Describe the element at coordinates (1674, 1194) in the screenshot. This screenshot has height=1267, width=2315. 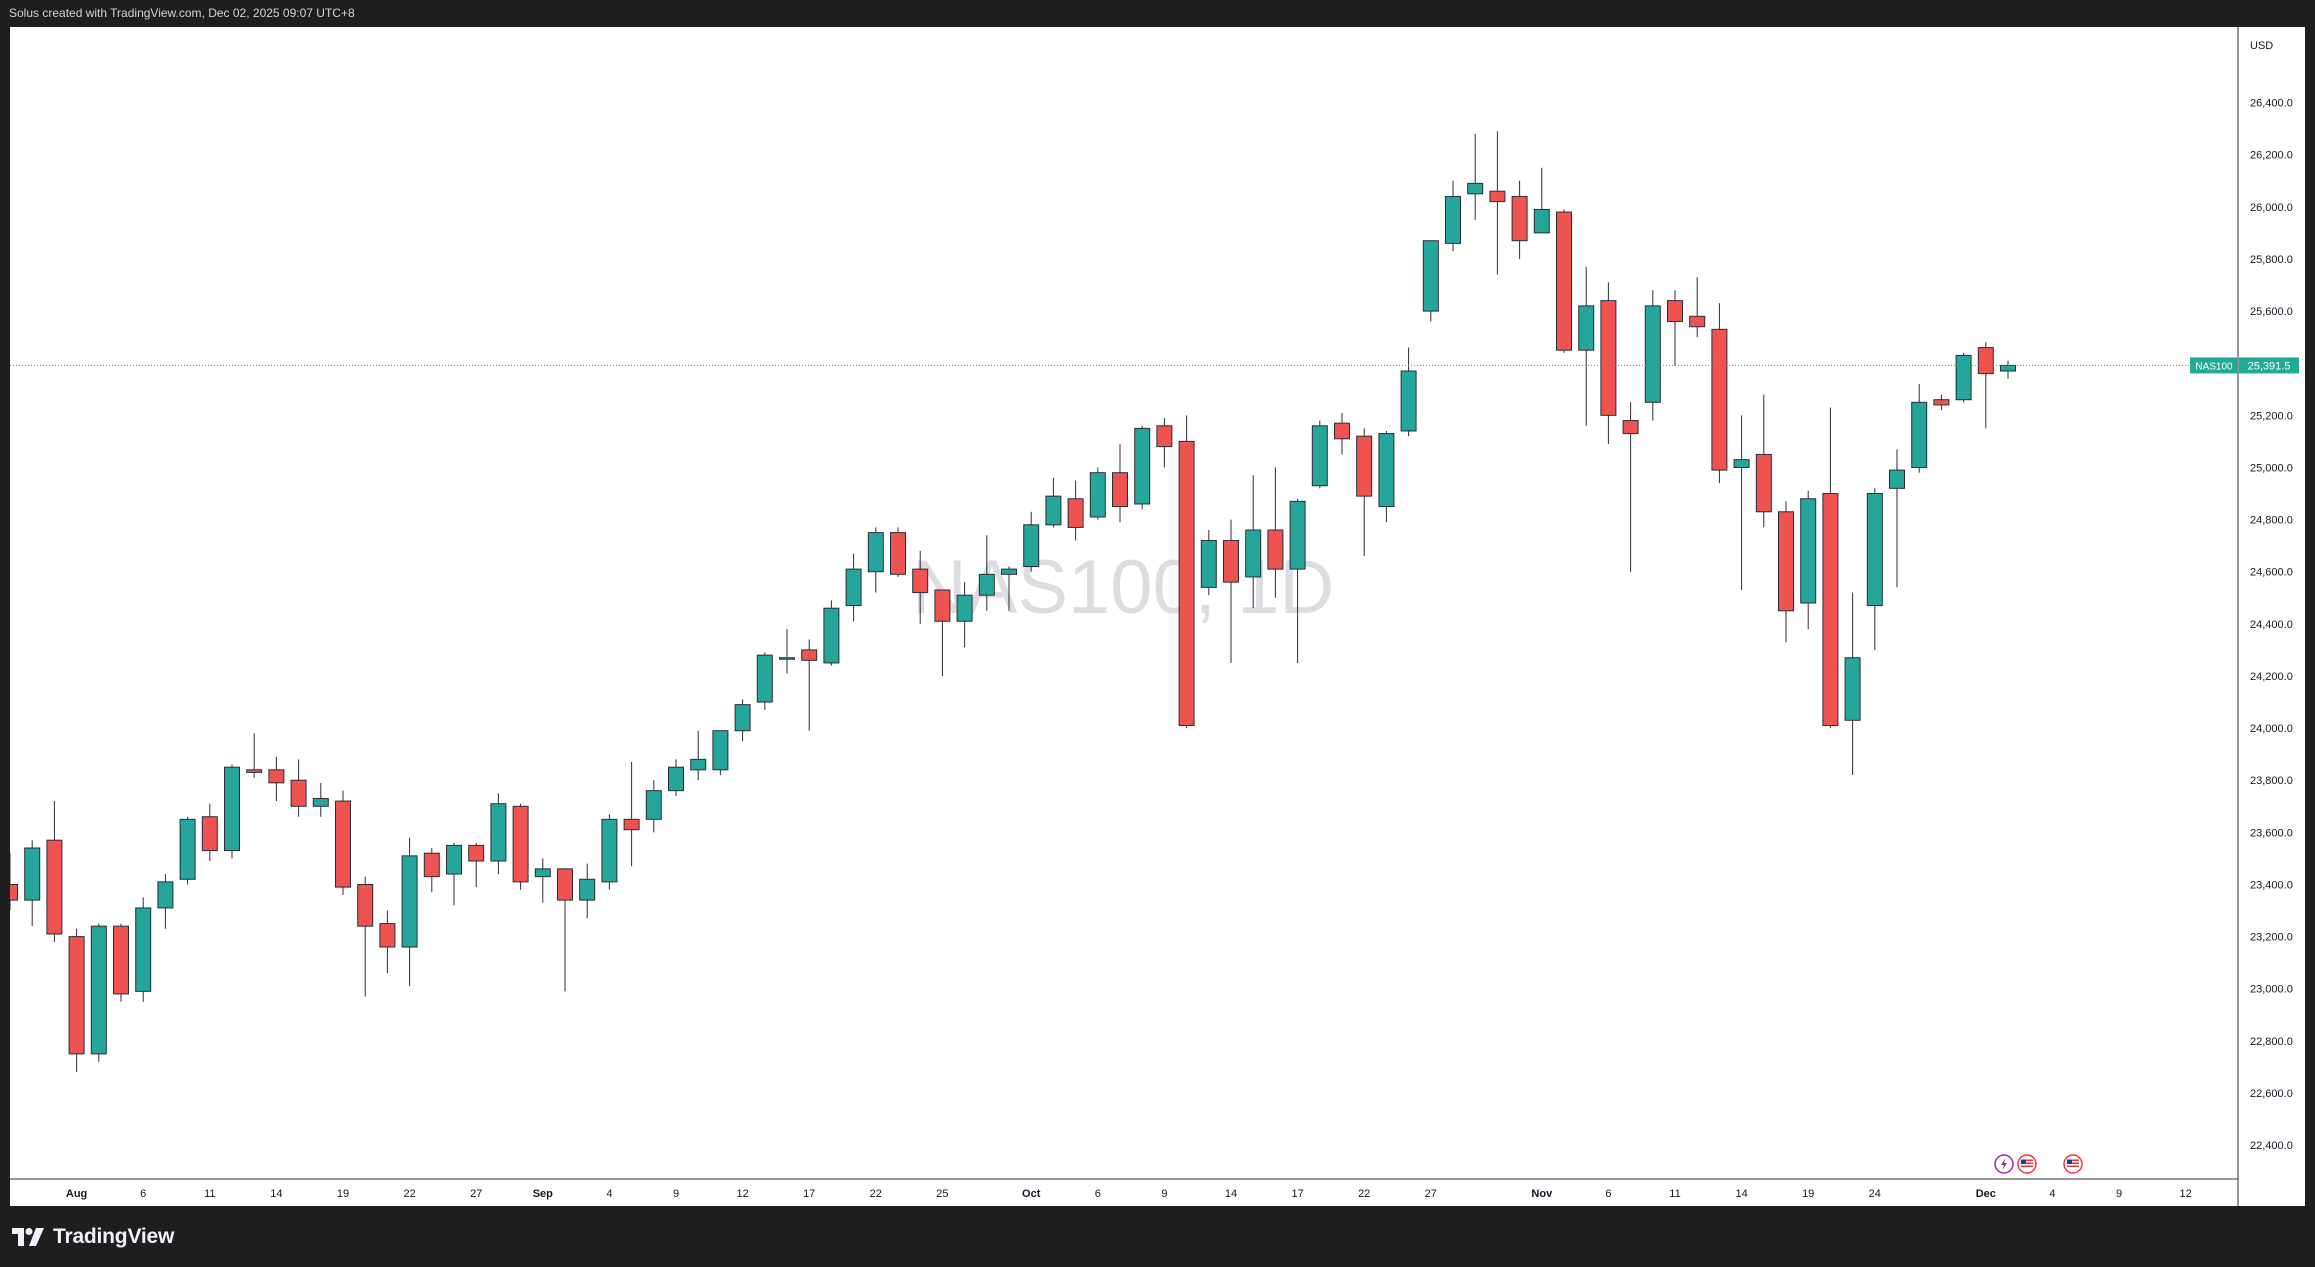
I see `time-tick-label: 11` at that location.